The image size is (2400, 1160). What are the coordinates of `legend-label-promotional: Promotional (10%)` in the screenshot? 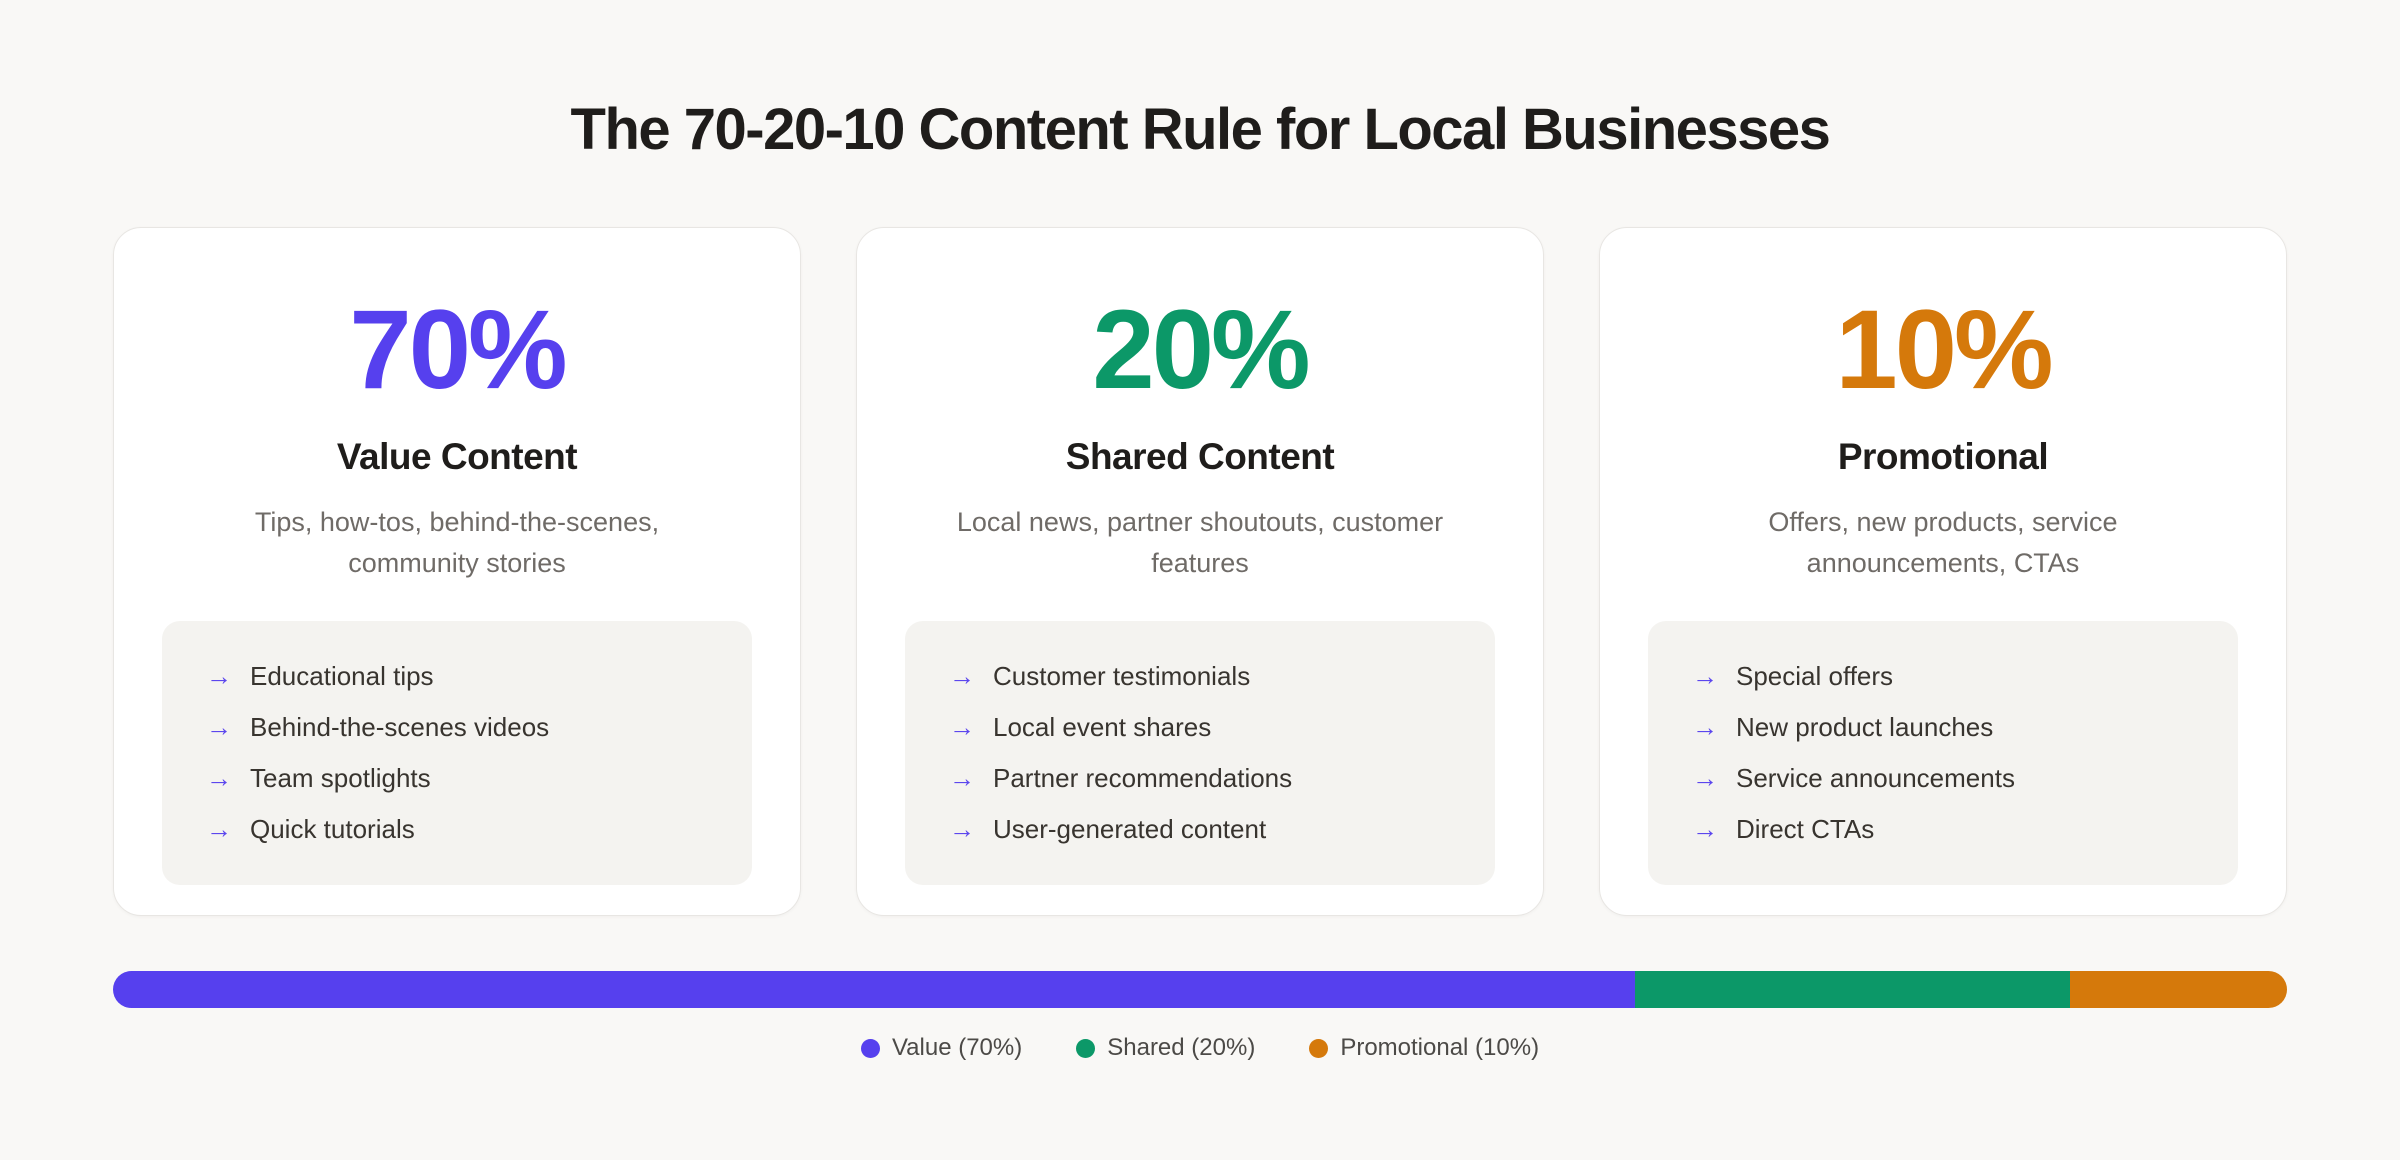 It's located at (1440, 1047).